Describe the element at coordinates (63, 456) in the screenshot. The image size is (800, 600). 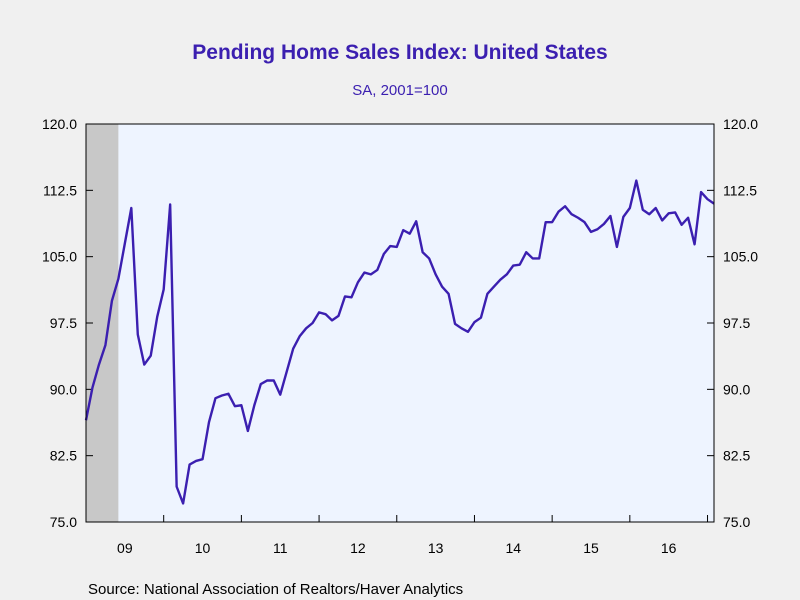
I see `y-tick-label-left: 82.5` at that location.